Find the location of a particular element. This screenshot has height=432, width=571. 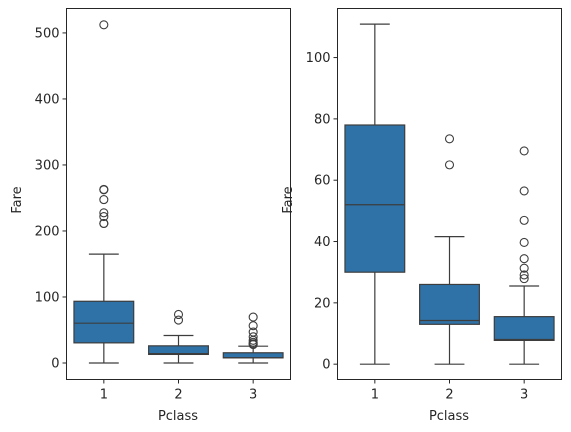

left-y-tick-label: 100 is located at coordinates (47, 297).